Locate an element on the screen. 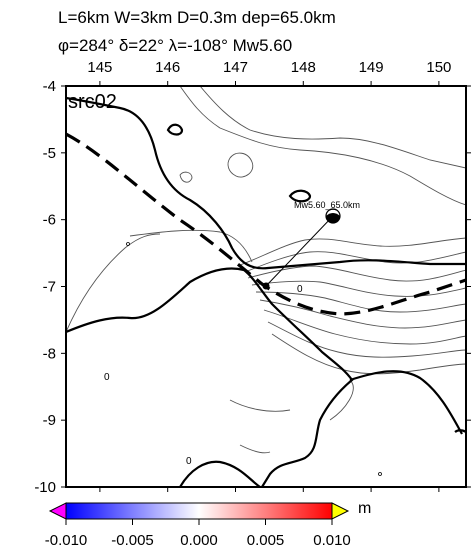  y-tick-label: -7 is located at coordinates (49, 287).